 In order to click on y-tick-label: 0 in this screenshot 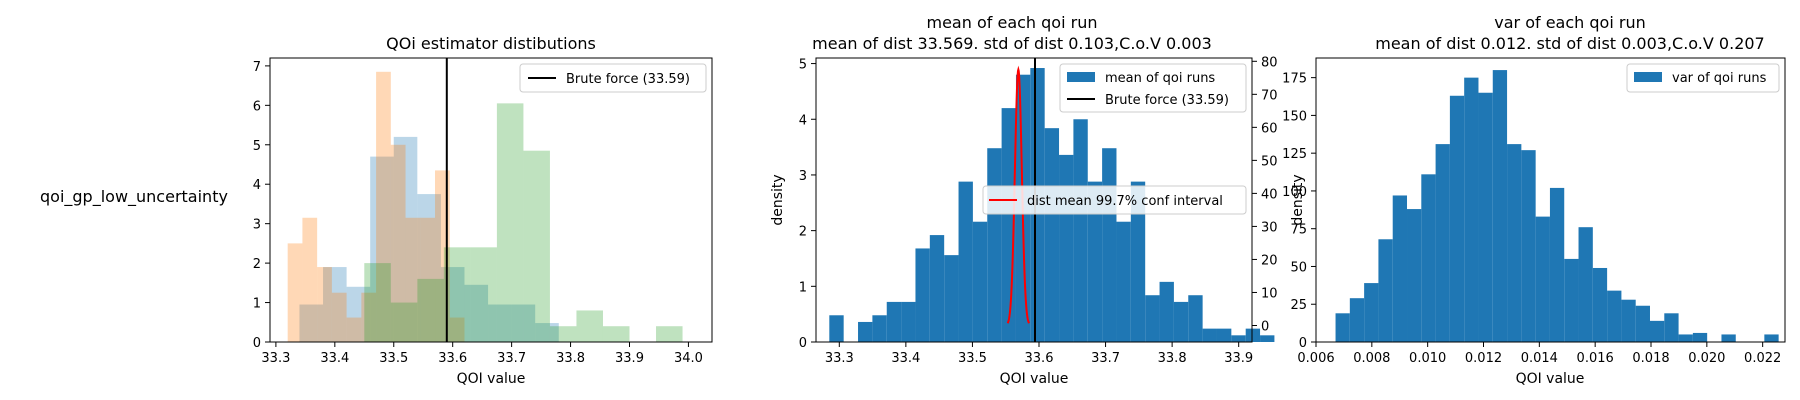, I will do `click(1303, 343)`.